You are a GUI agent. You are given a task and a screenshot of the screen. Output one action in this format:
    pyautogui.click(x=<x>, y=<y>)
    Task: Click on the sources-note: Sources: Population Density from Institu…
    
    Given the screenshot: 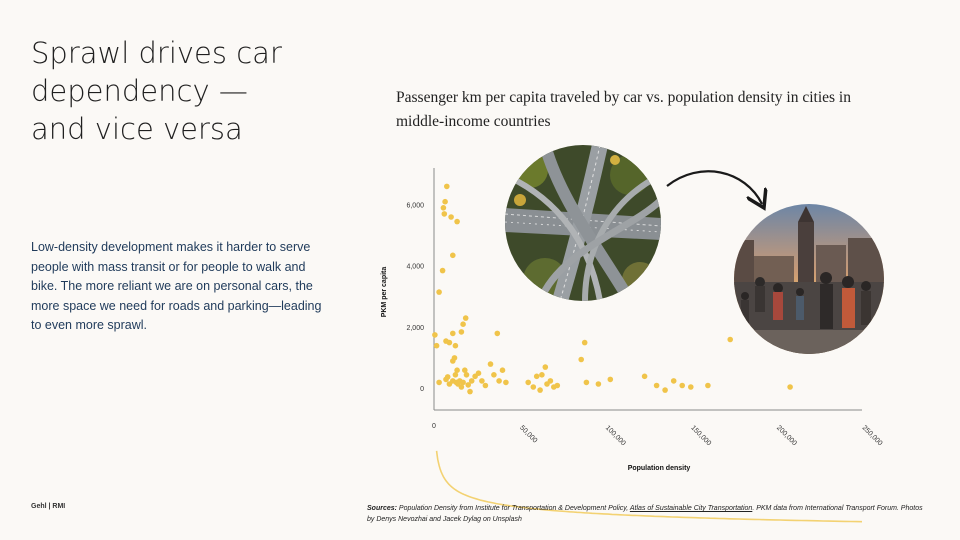 What is the action you would take?
    pyautogui.click(x=647, y=514)
    